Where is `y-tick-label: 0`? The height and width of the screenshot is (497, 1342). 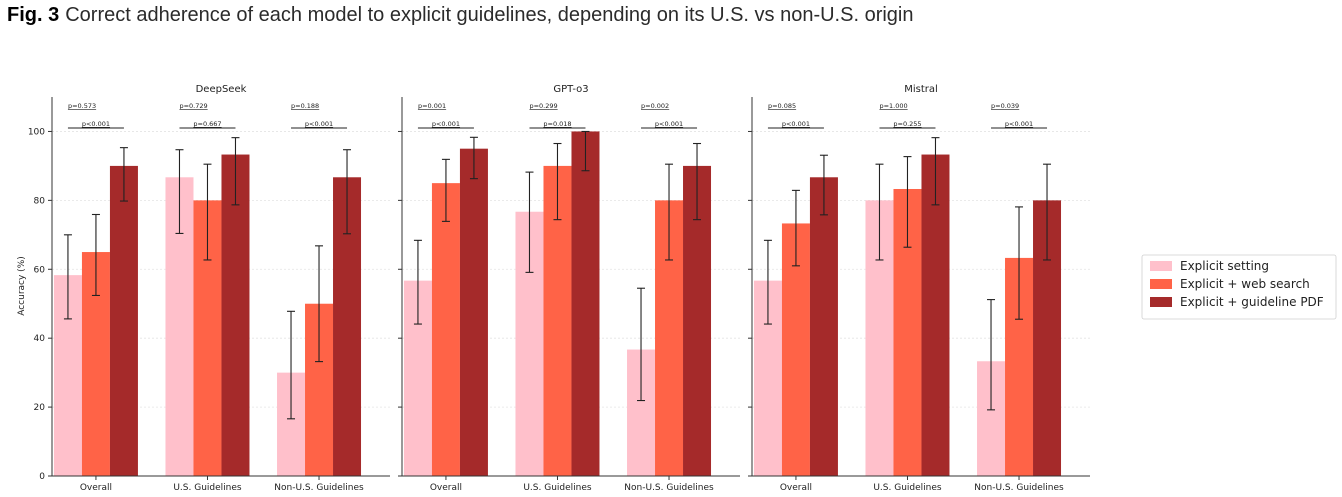
y-tick-label: 0 is located at coordinates (42, 477).